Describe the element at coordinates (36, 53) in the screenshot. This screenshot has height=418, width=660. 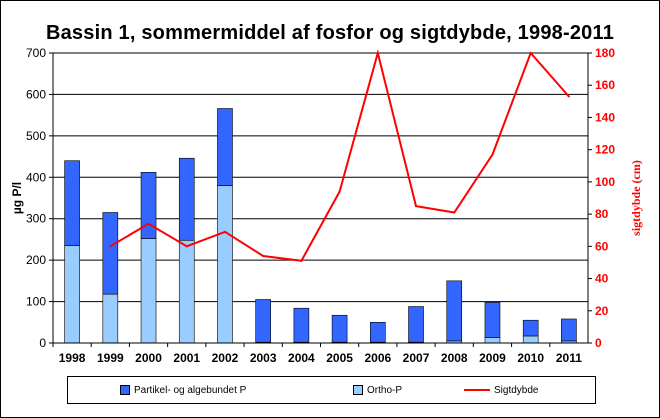
I see `y-tick-label: 700` at that location.